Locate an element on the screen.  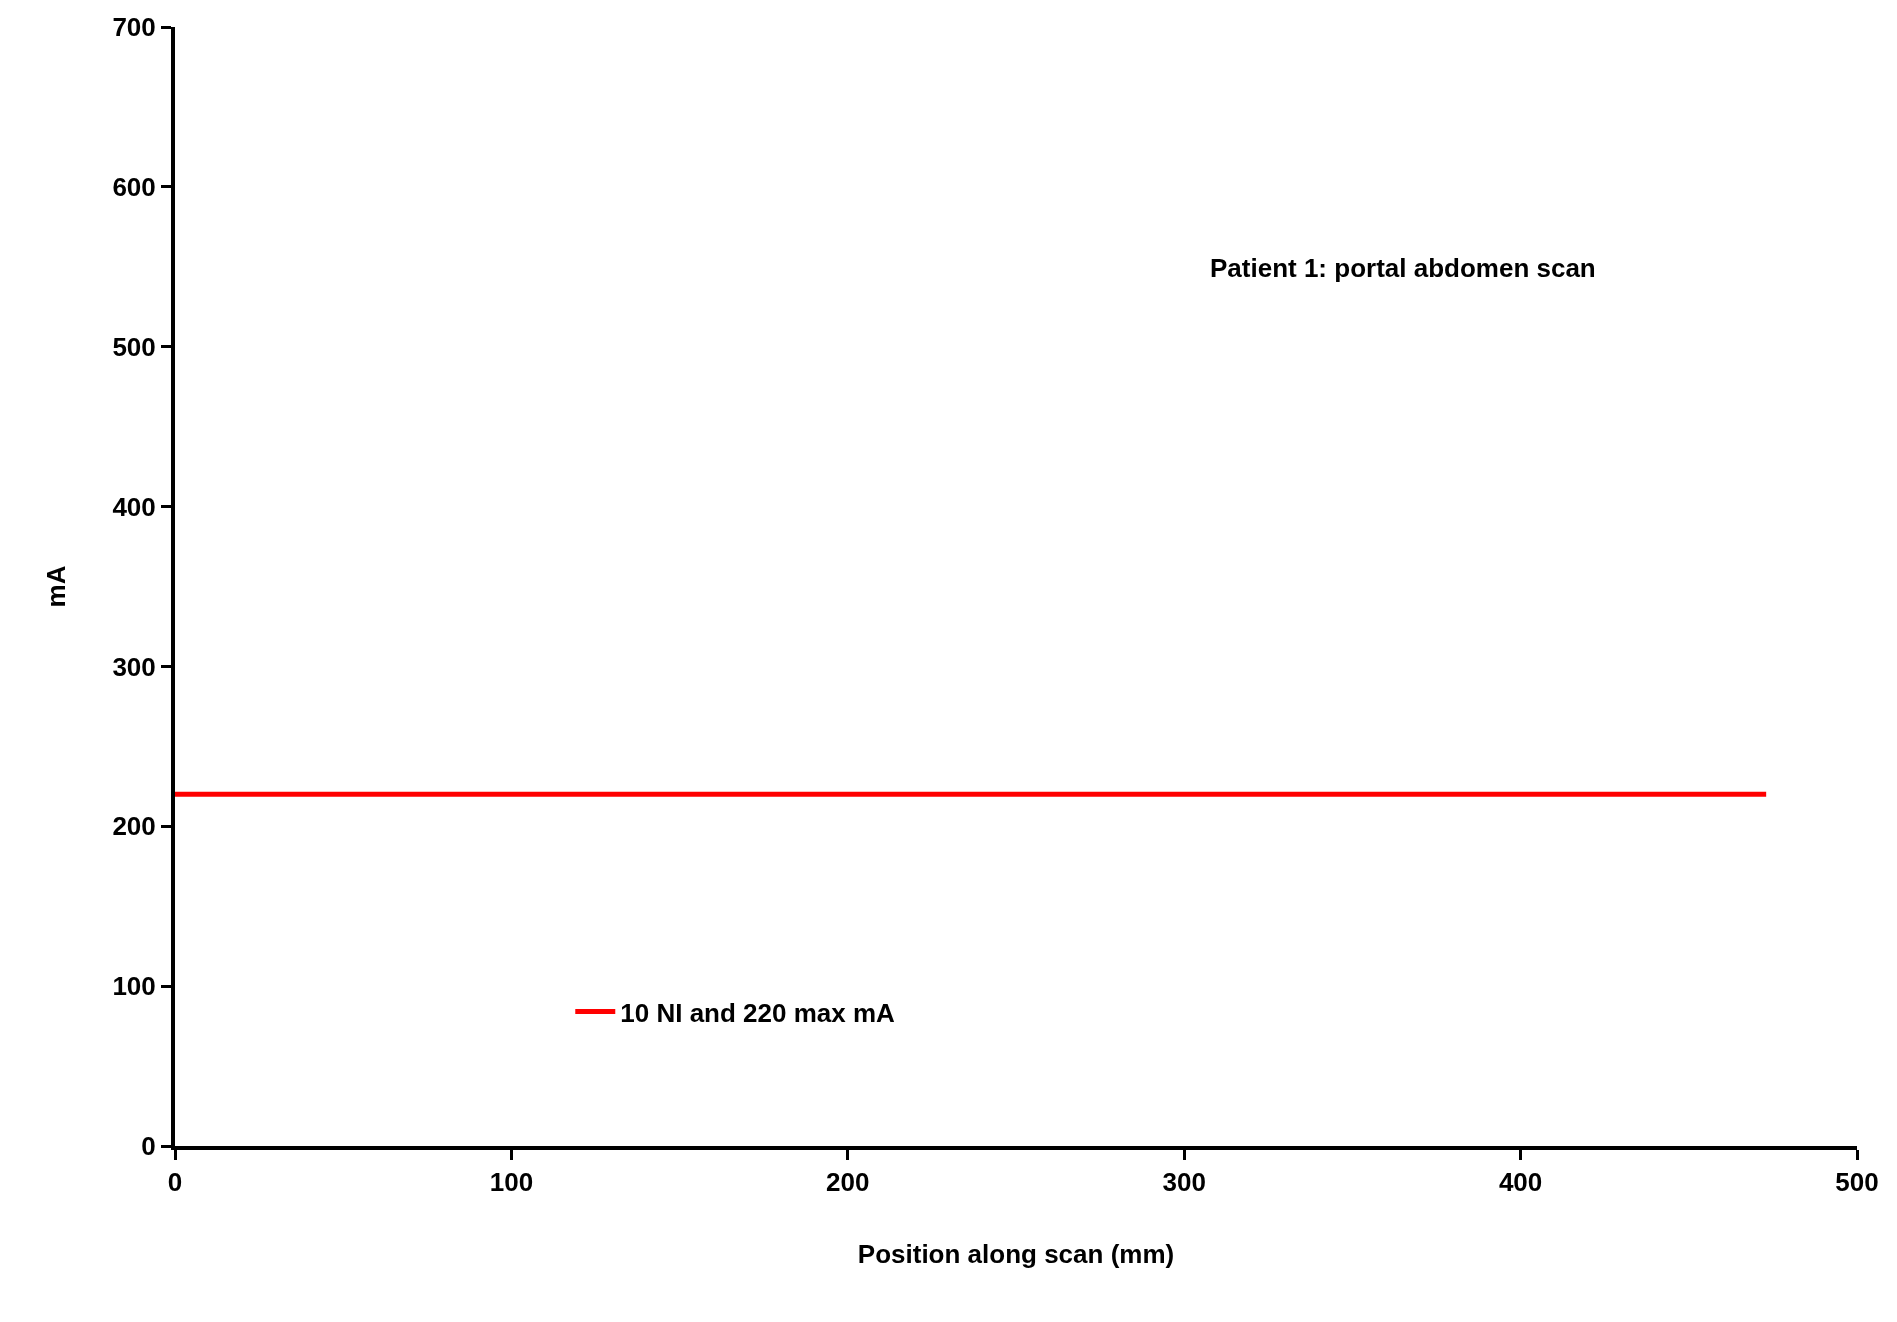
x-tick-label: 500 is located at coordinates (1857, 1182).